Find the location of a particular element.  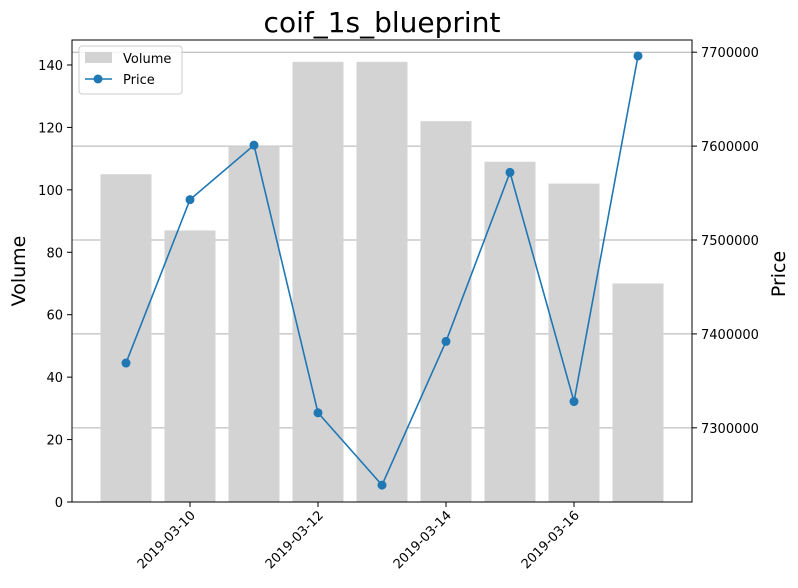

y-right-tick-label: 7600000 is located at coordinates (730, 147).